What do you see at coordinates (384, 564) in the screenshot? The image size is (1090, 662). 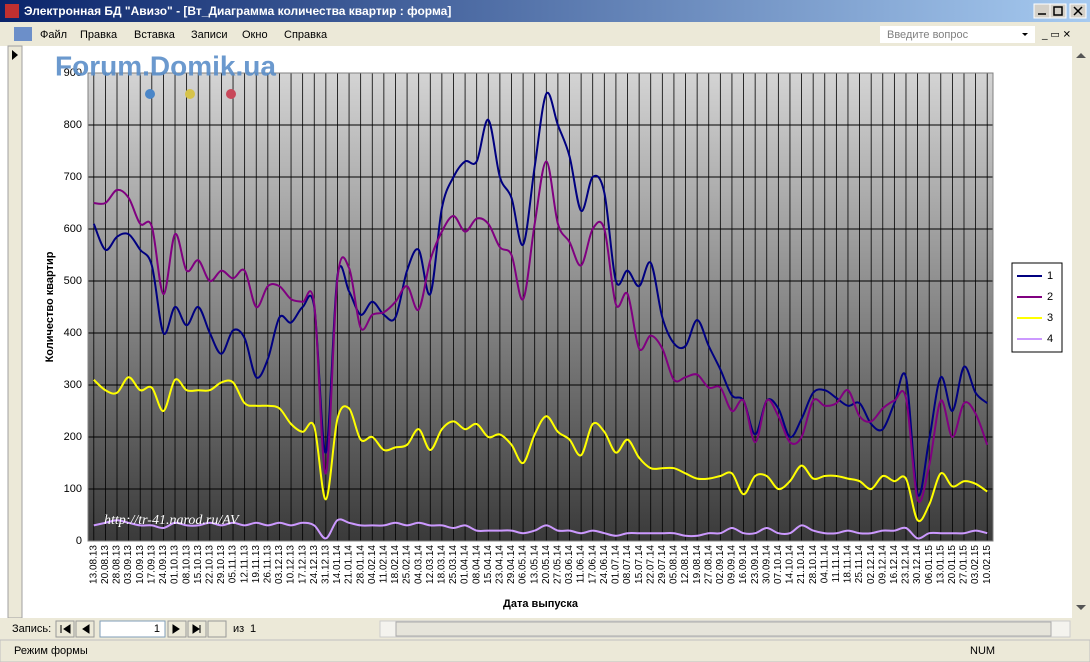 I see `x-tick-label: 11.02.14` at bounding box center [384, 564].